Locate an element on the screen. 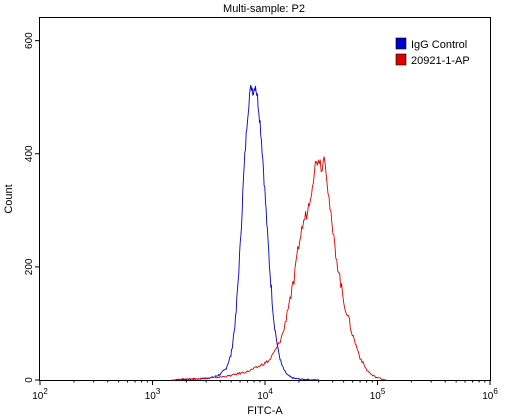  legend-label-igg-control: IgG Control is located at coordinates (439, 45).